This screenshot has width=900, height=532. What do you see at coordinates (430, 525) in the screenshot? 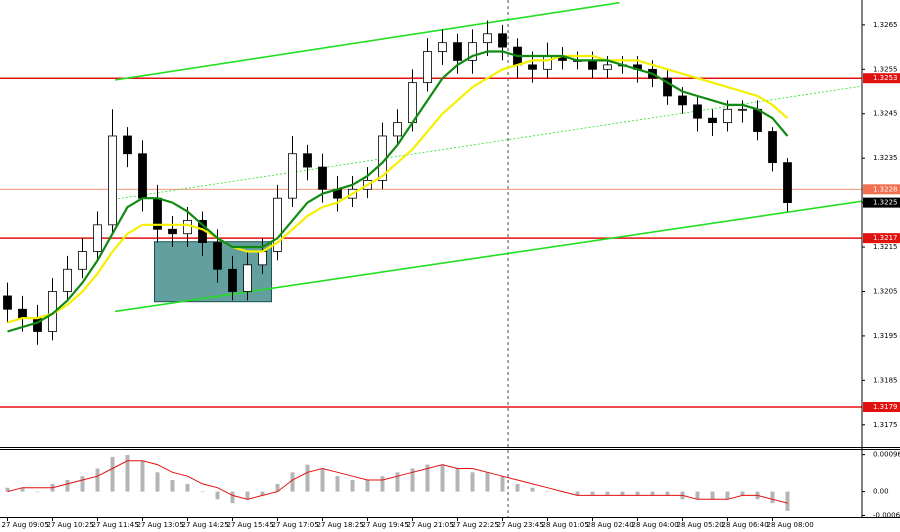
I see `x-tick-label: 27 Aug 21:05` at bounding box center [430, 525].